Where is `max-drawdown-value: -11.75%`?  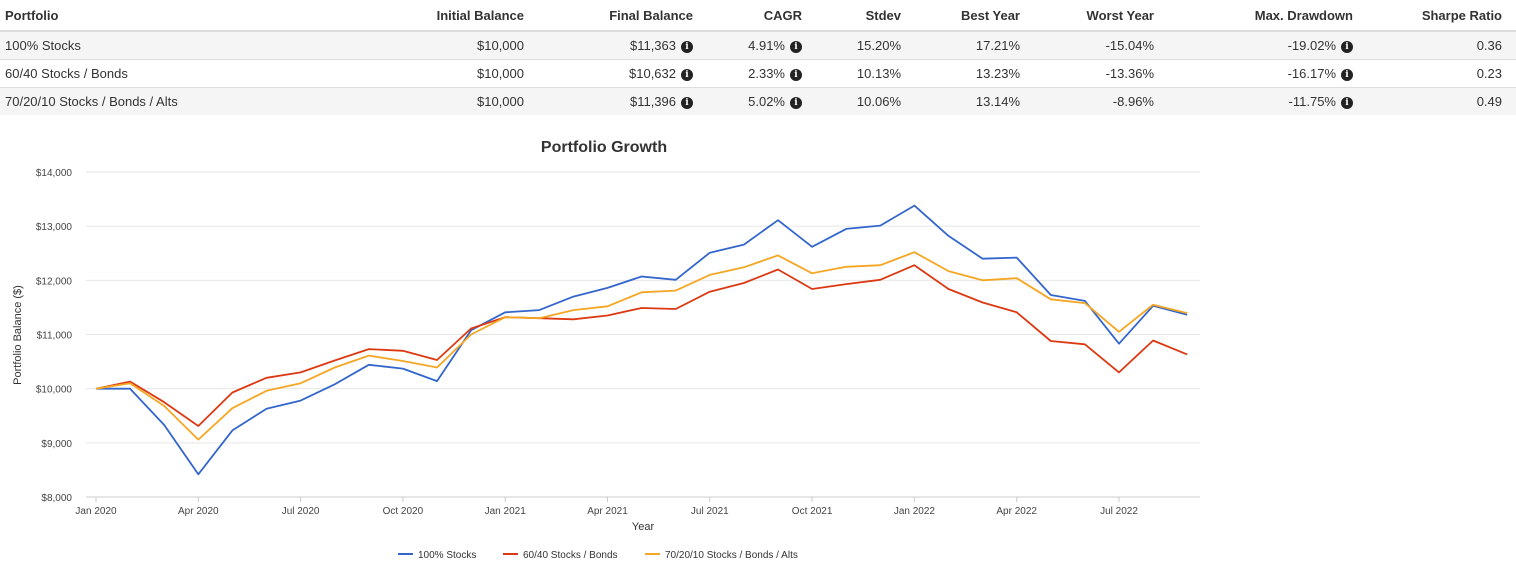 max-drawdown-value: -11.75% is located at coordinates (1312, 101).